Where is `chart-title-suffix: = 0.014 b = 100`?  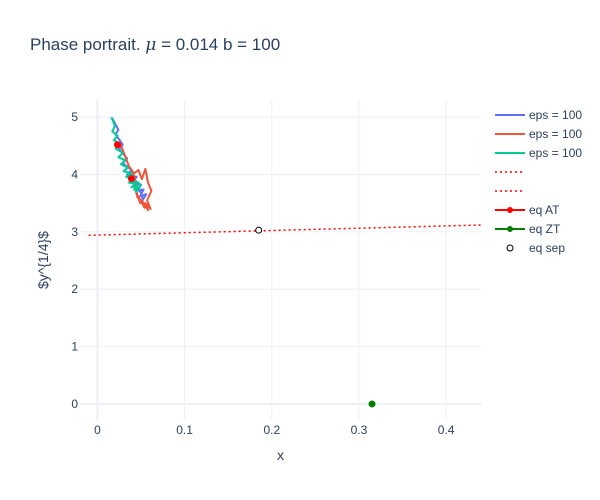
chart-title-suffix: = 0.014 b = 100 is located at coordinates (218, 44).